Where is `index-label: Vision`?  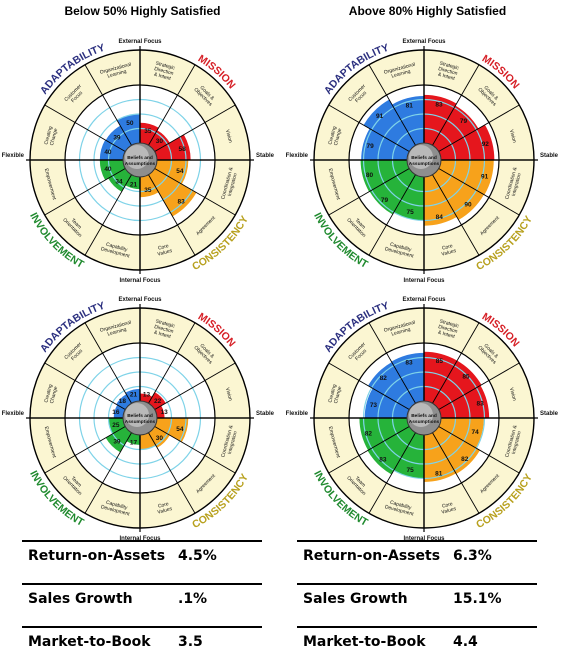
index-label: Vision is located at coordinates (512, 394).